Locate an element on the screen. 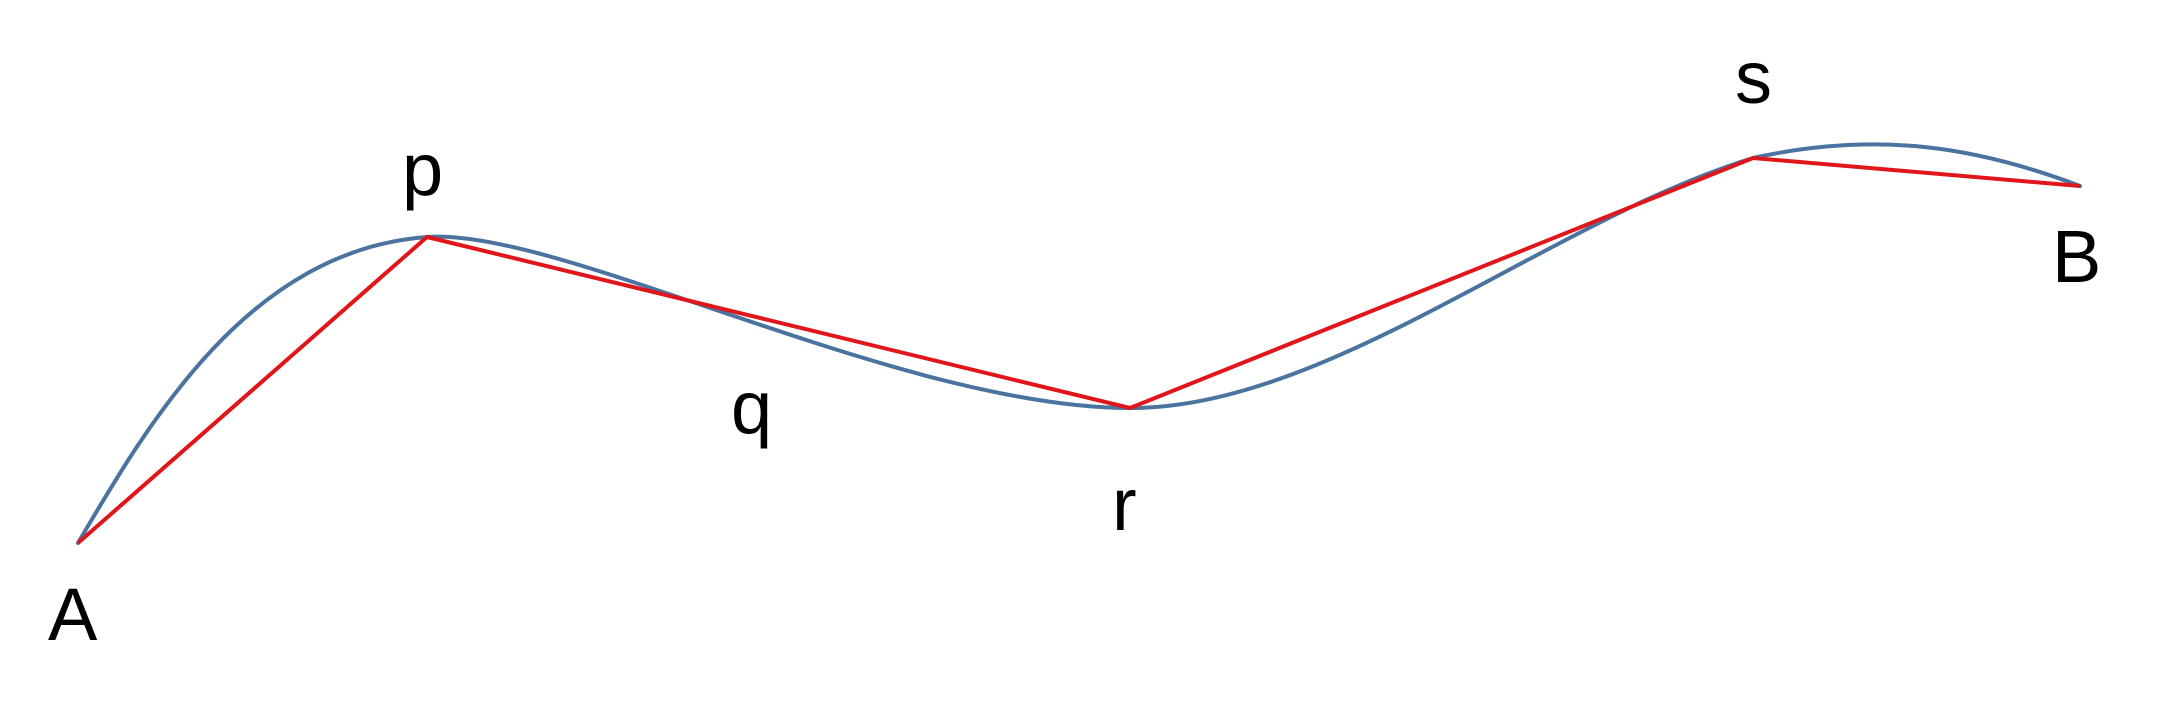  label-q: q is located at coordinates (751, 407).